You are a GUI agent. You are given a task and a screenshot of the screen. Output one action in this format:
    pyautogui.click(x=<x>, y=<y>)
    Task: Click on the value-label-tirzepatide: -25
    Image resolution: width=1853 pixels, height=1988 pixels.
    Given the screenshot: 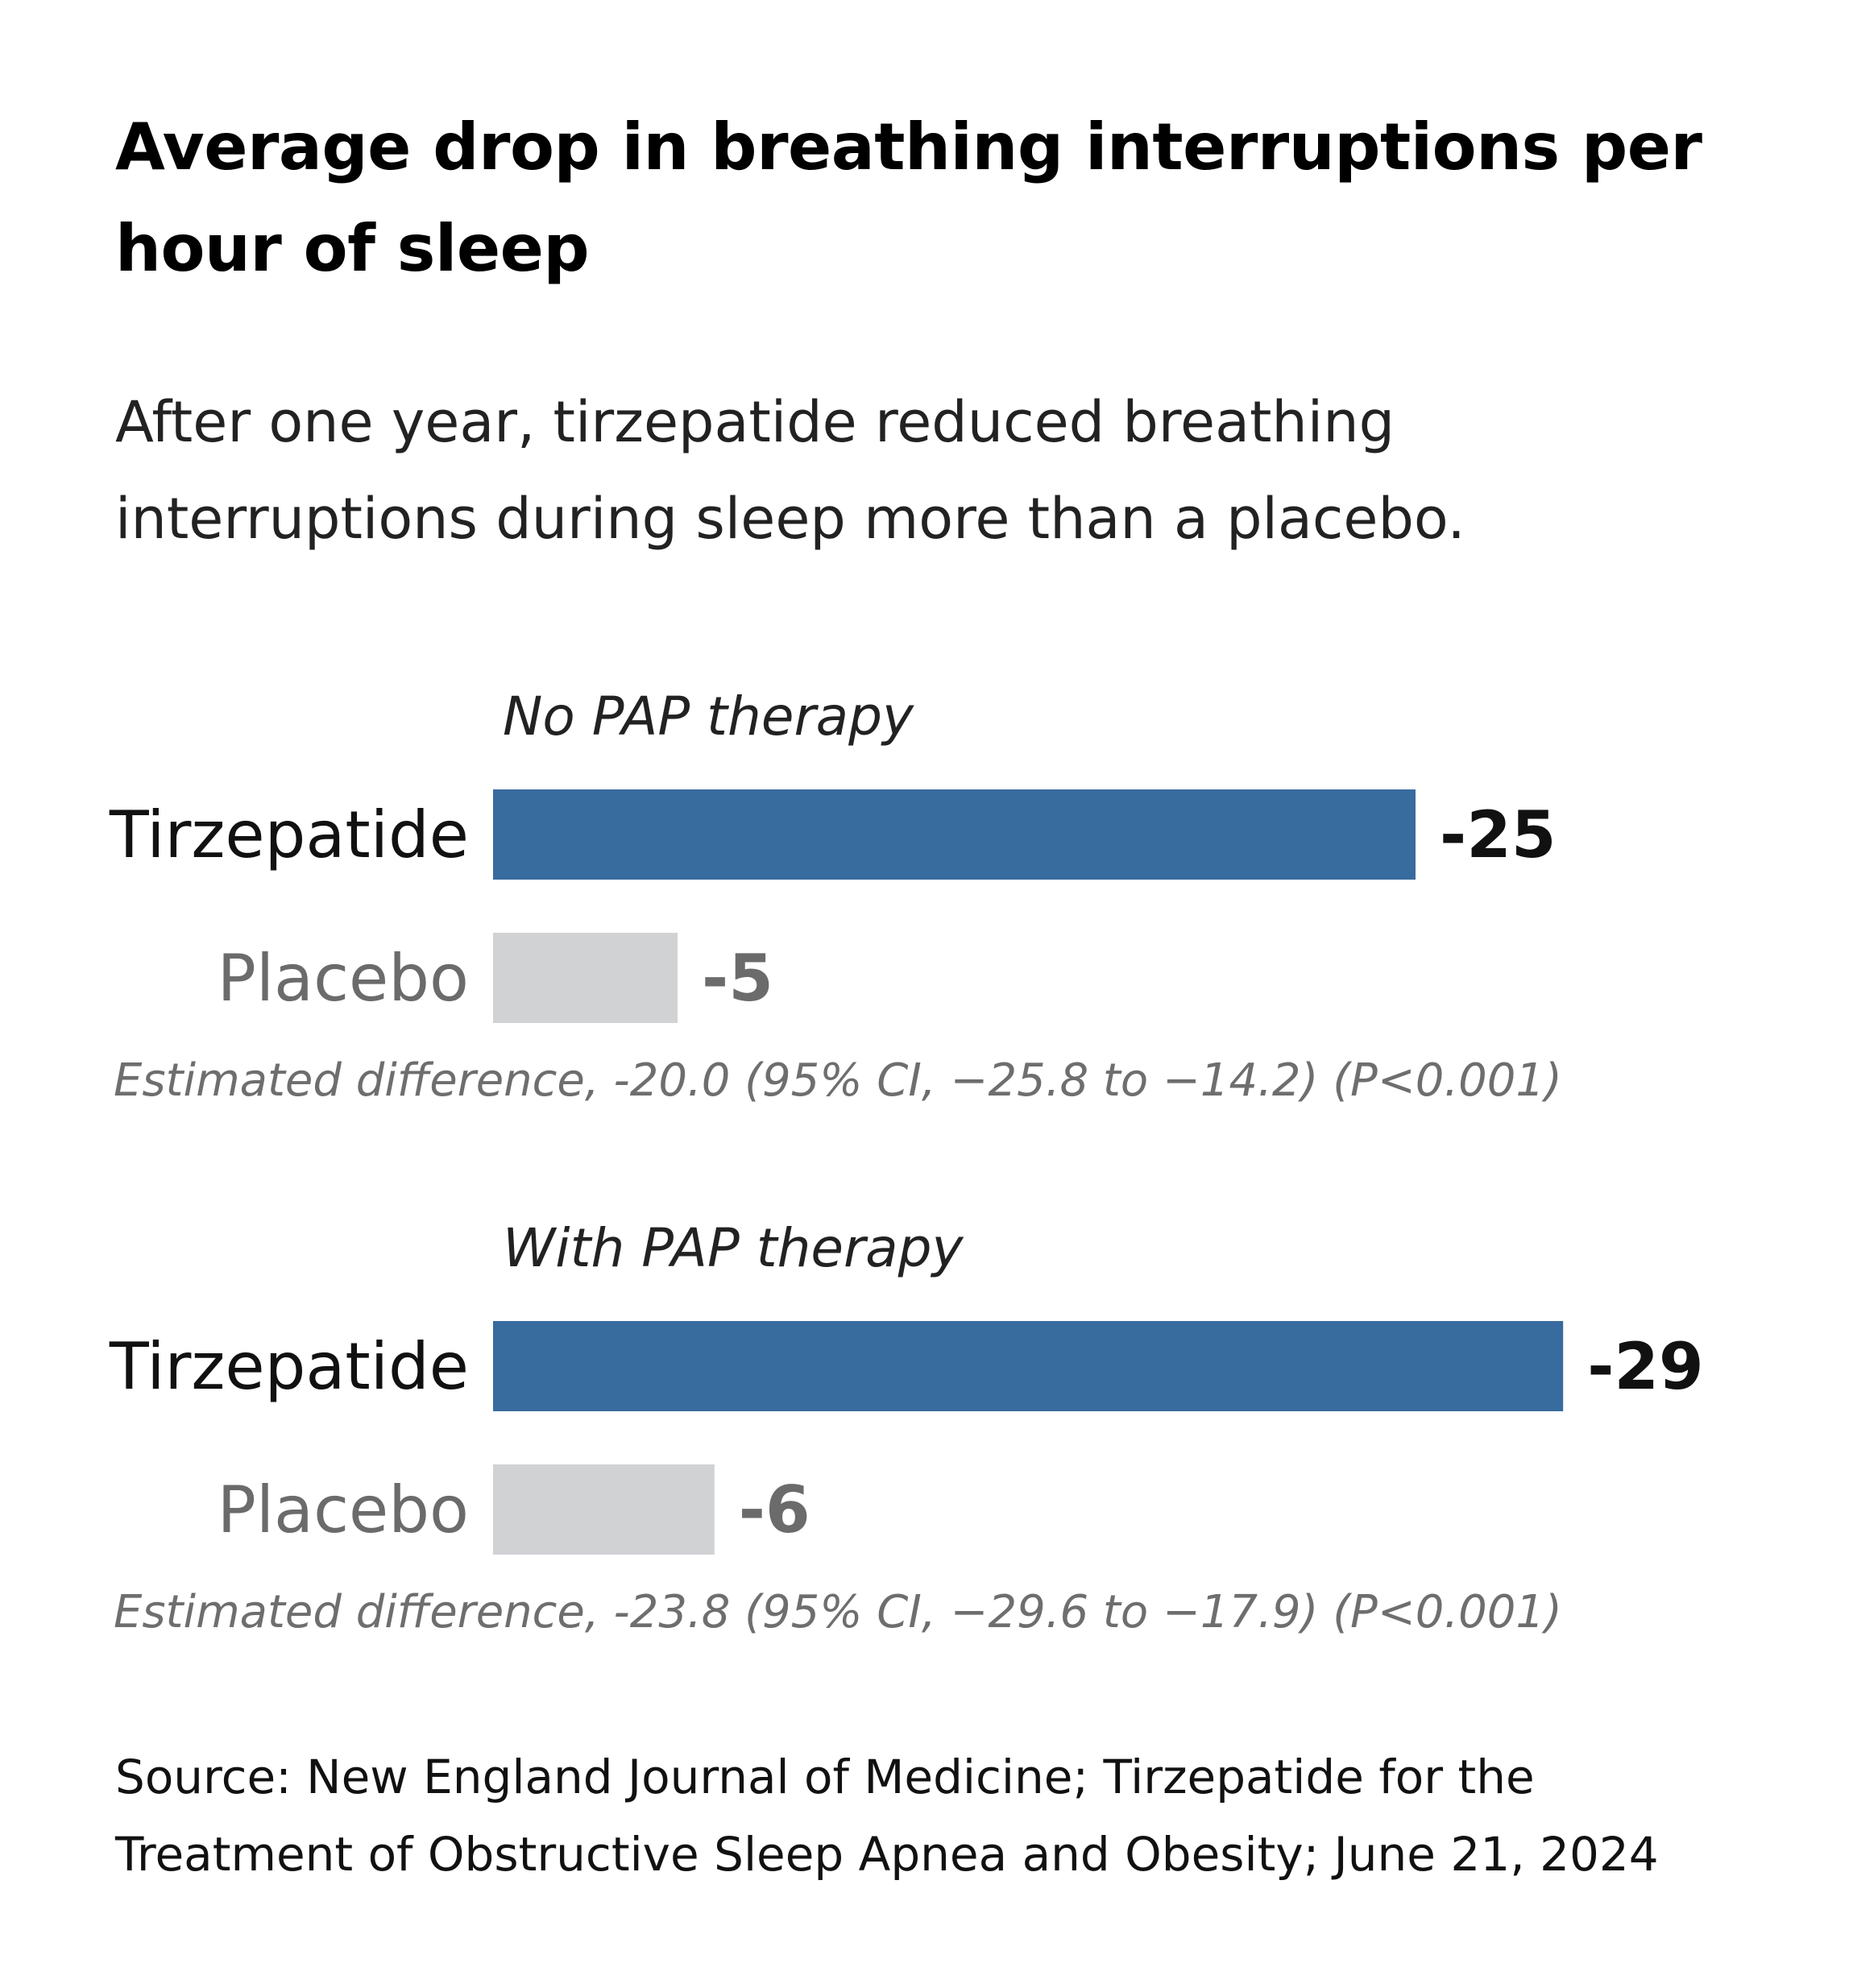 What is the action you would take?
    pyautogui.click(x=1498, y=834)
    